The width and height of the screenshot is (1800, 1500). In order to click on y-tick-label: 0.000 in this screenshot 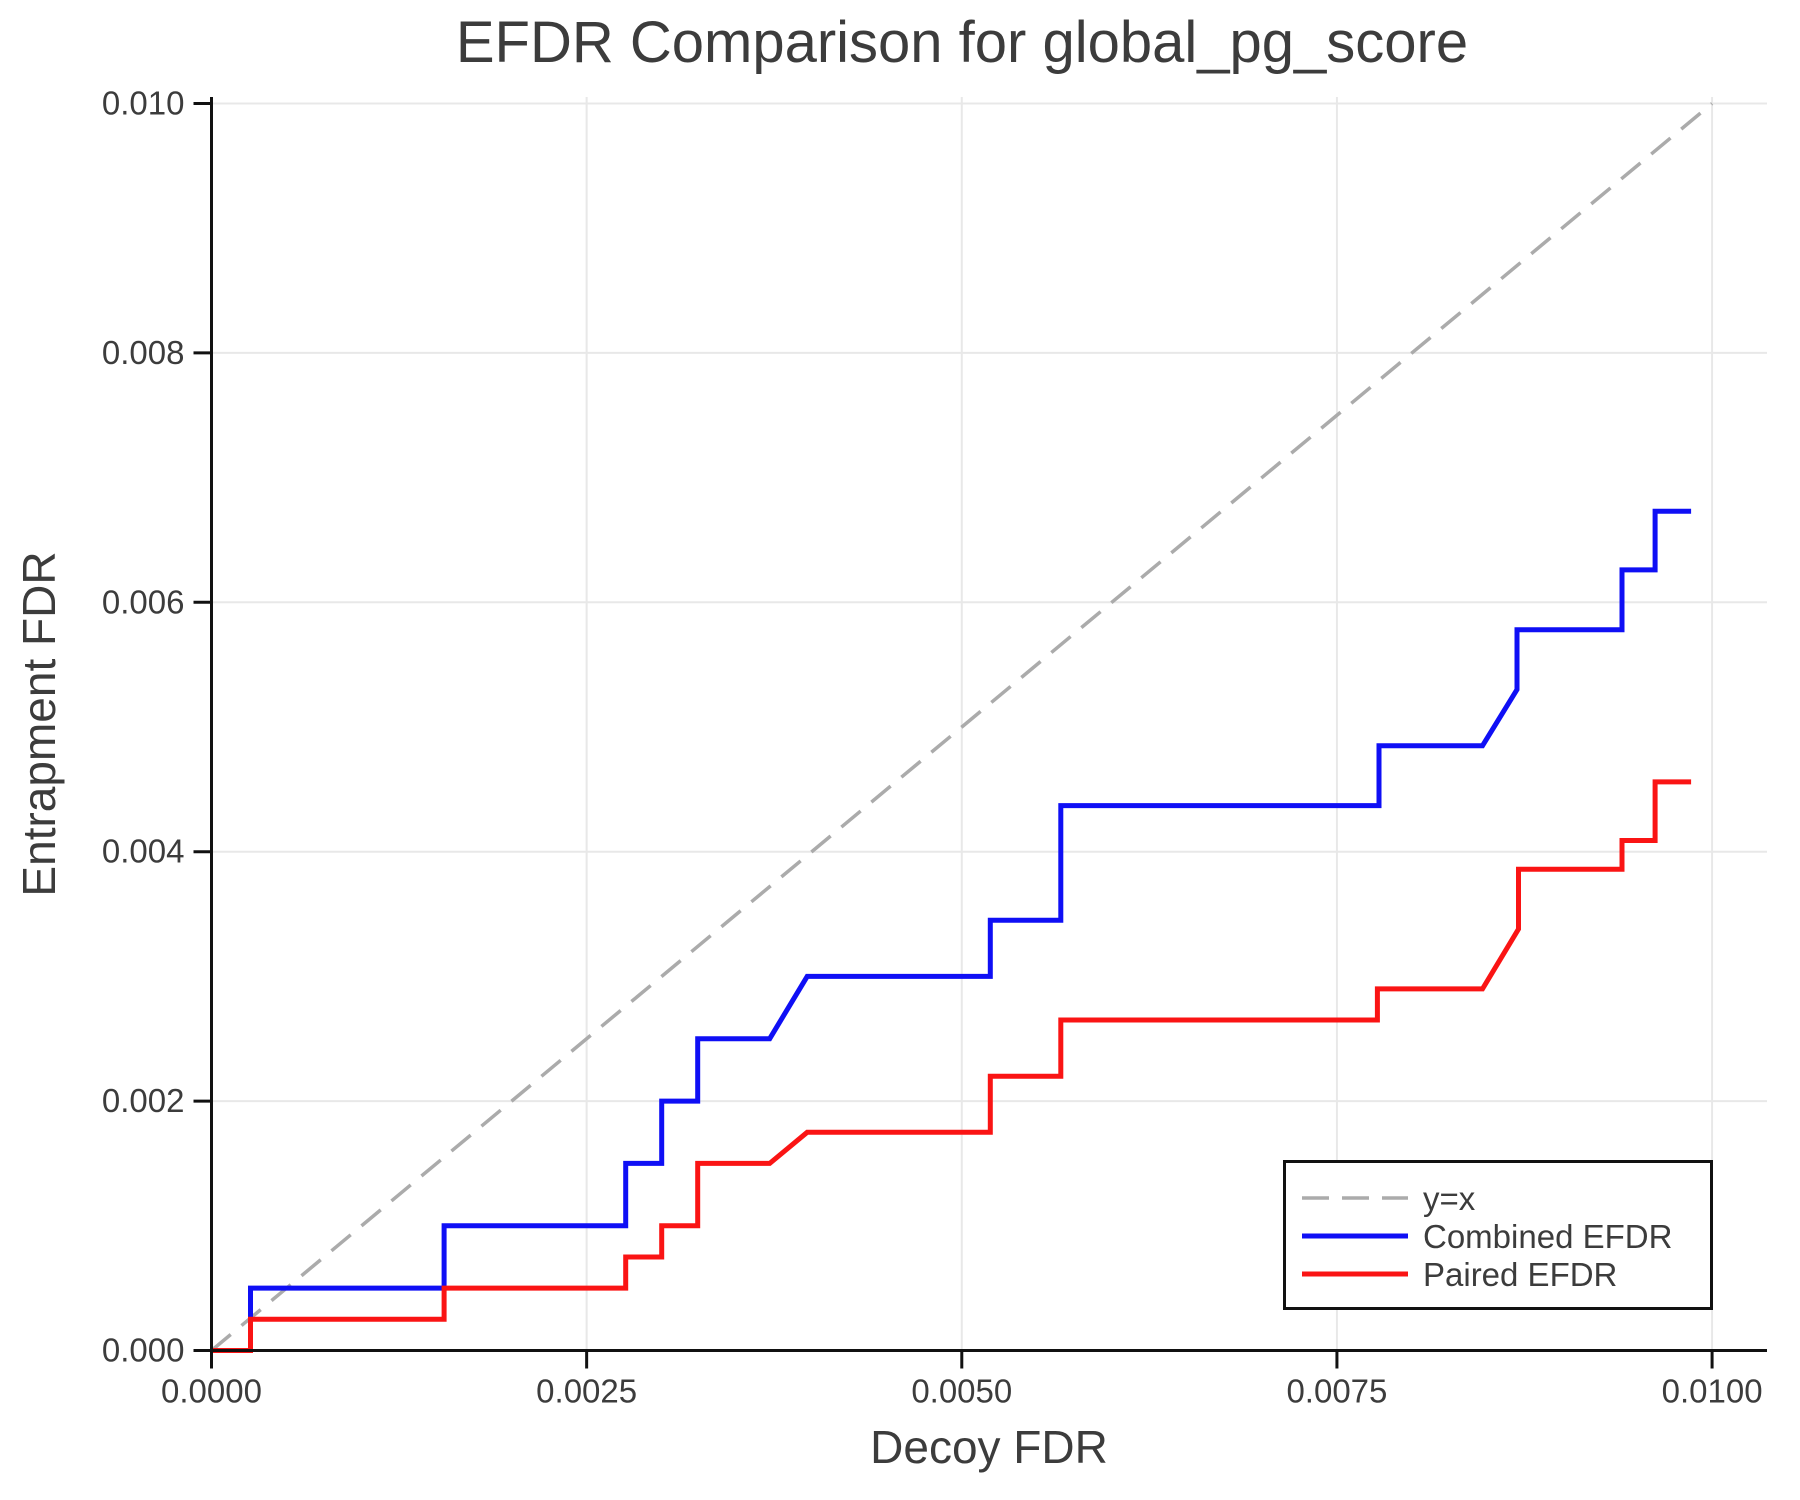, I will do `click(143, 1350)`.